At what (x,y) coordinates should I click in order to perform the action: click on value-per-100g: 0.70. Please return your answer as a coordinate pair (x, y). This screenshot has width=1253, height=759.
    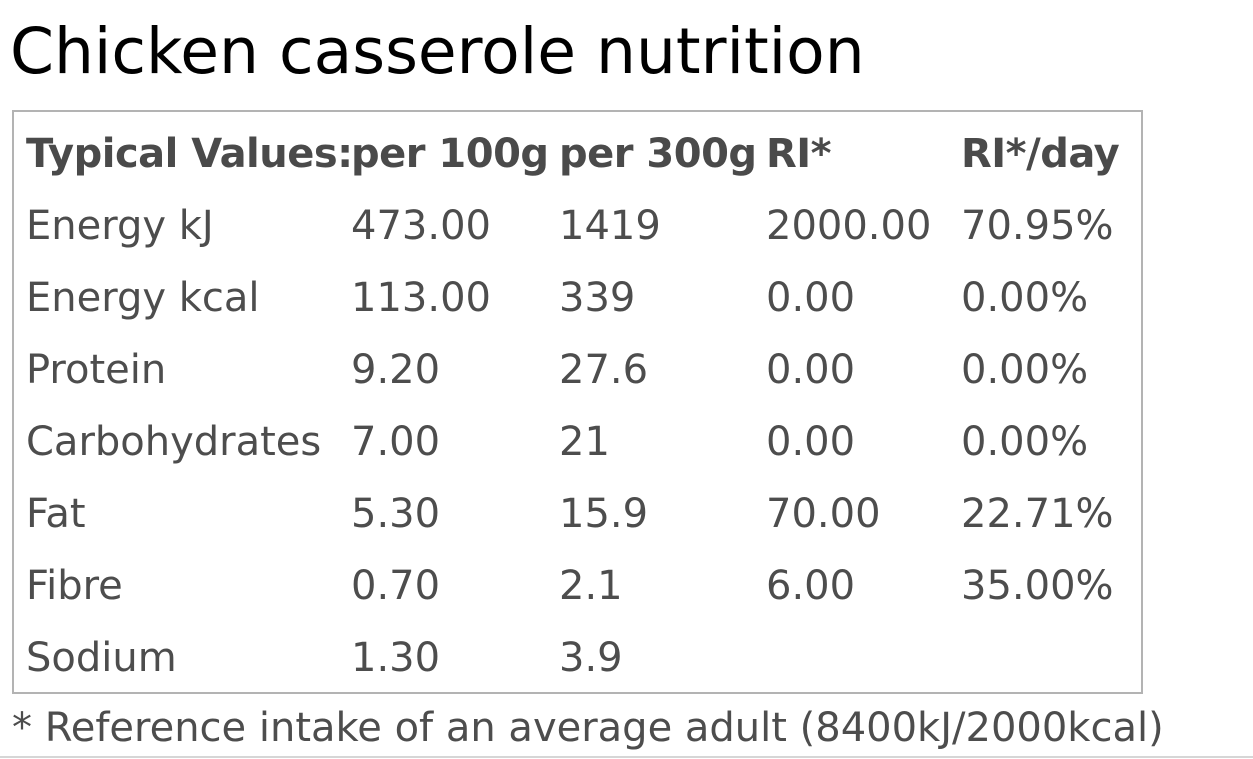
    Looking at the image, I should click on (396, 586).